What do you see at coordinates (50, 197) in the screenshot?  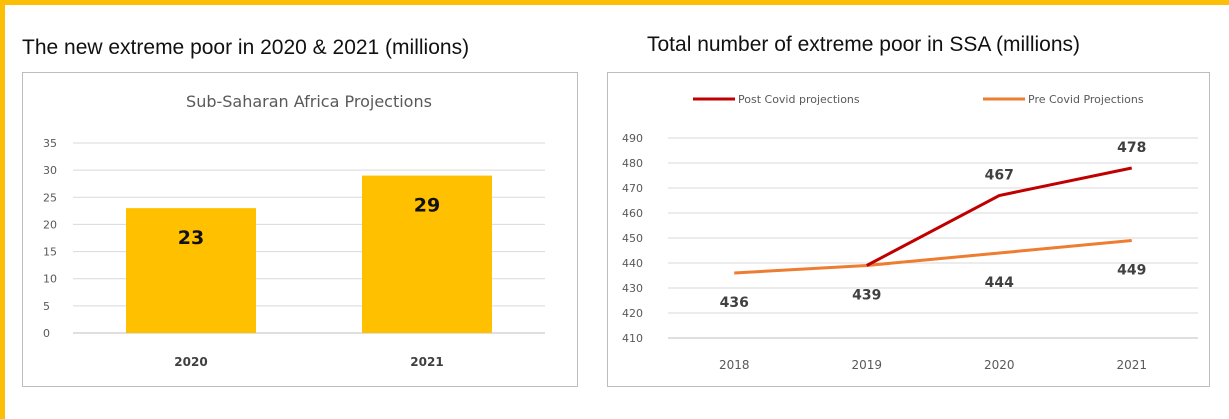 I see `y-tick-label: 25` at bounding box center [50, 197].